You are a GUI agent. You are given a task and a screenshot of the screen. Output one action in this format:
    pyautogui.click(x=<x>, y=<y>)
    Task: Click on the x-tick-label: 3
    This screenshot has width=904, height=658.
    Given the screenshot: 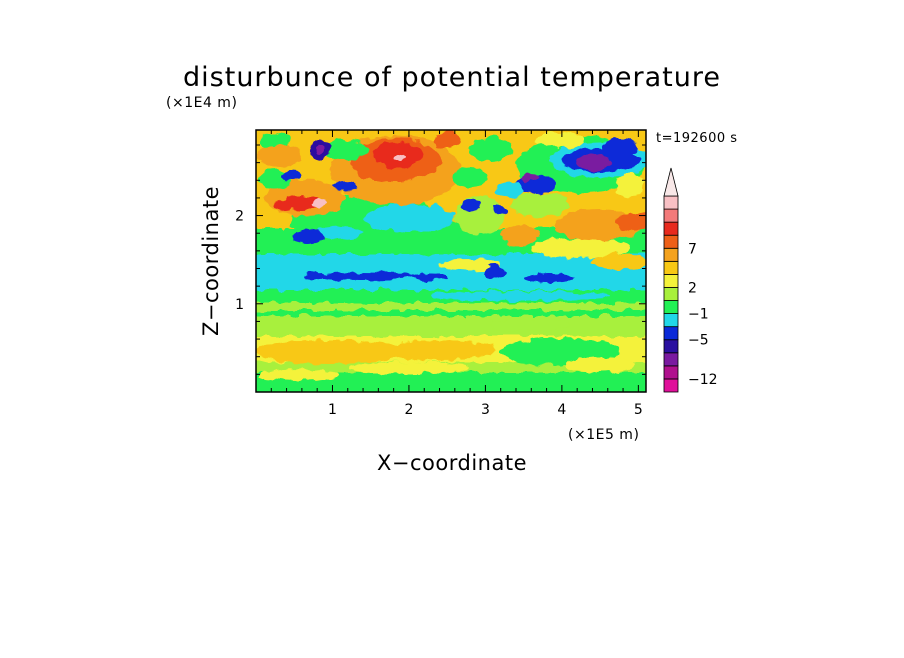 What is the action you would take?
    pyautogui.click(x=485, y=410)
    